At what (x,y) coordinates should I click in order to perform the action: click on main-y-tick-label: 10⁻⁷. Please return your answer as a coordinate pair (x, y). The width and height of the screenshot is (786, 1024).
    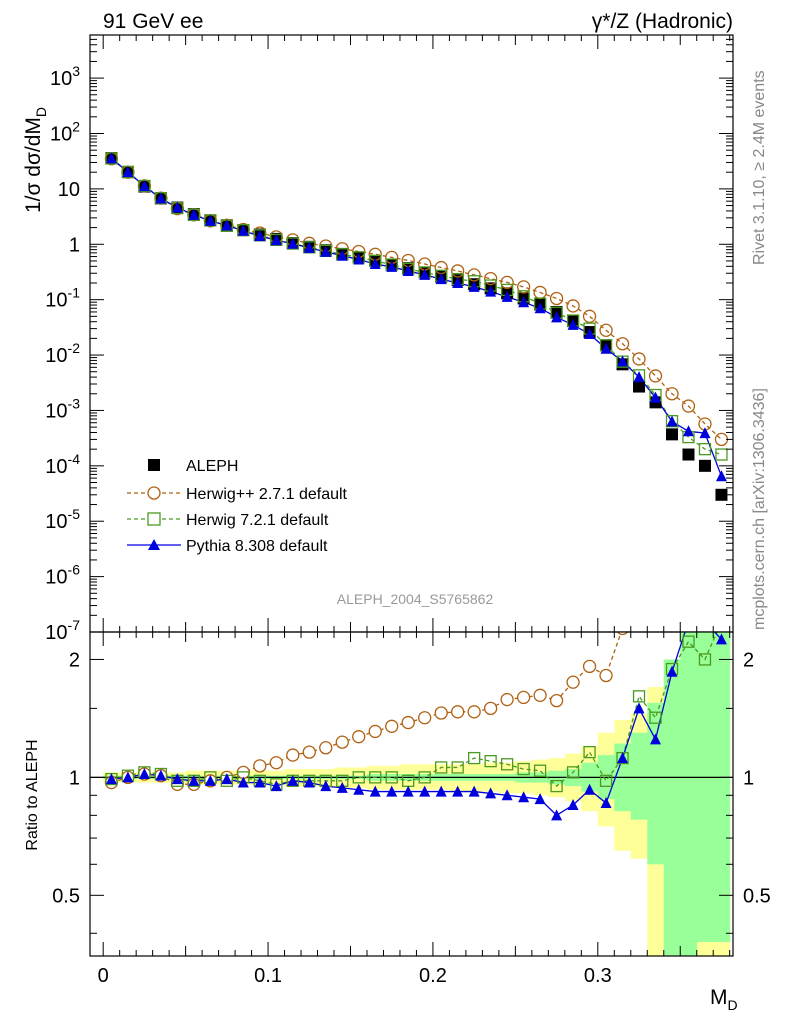
    Looking at the image, I should click on (62, 630).